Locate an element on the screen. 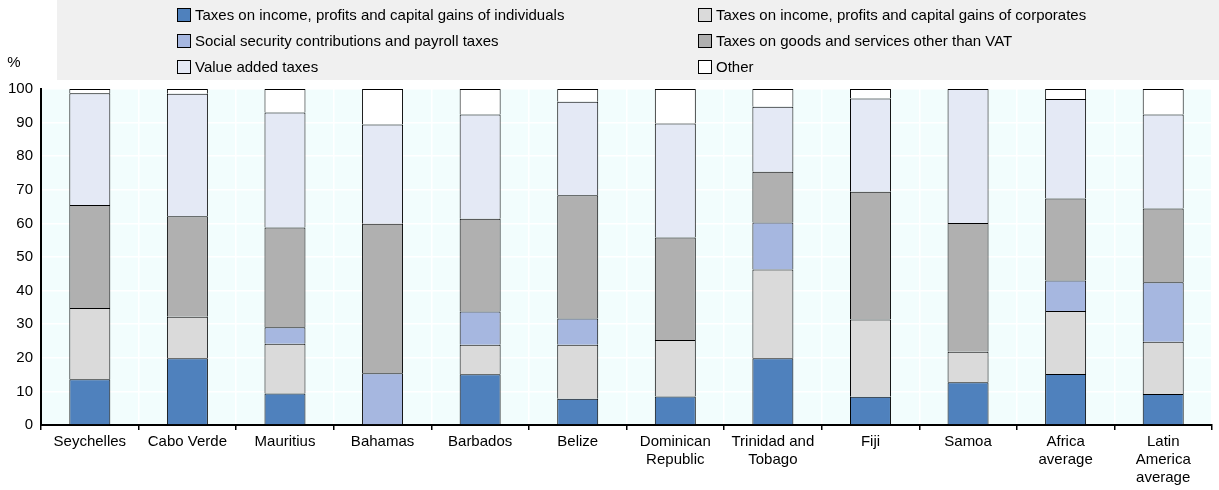 This screenshot has width=1219, height=490. y-tick-label: 90 is located at coordinates (25, 121).